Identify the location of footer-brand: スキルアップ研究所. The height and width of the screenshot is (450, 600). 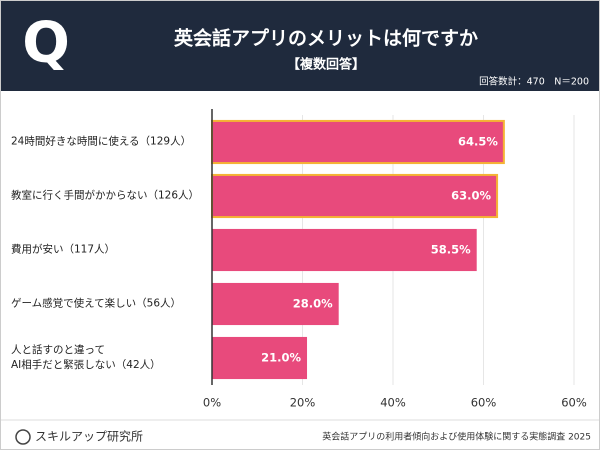
(89, 436).